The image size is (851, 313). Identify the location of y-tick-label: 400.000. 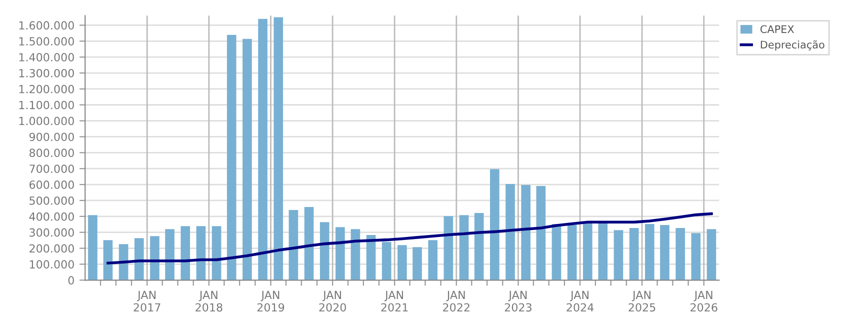
(51, 216).